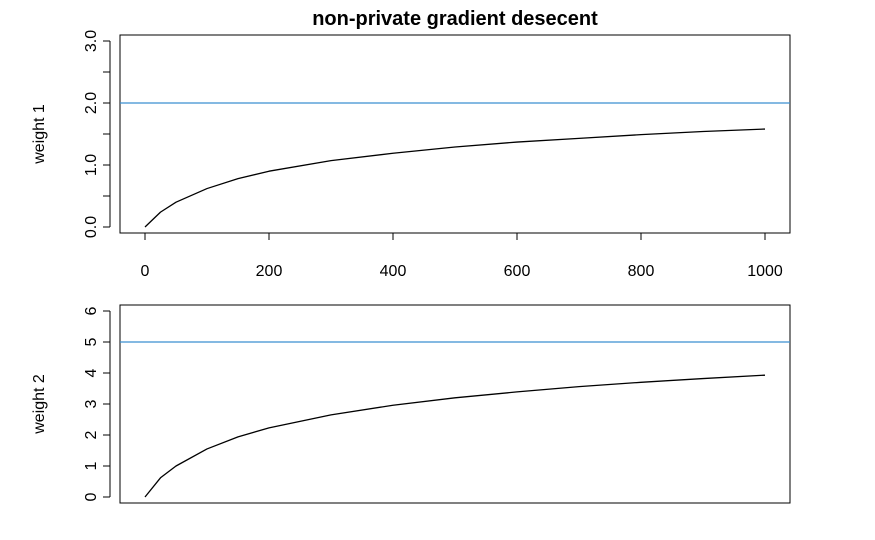 Image resolution: width=875 pixels, height=540 pixels. What do you see at coordinates (517, 271) in the screenshot?
I see `x-tick-label: 600` at bounding box center [517, 271].